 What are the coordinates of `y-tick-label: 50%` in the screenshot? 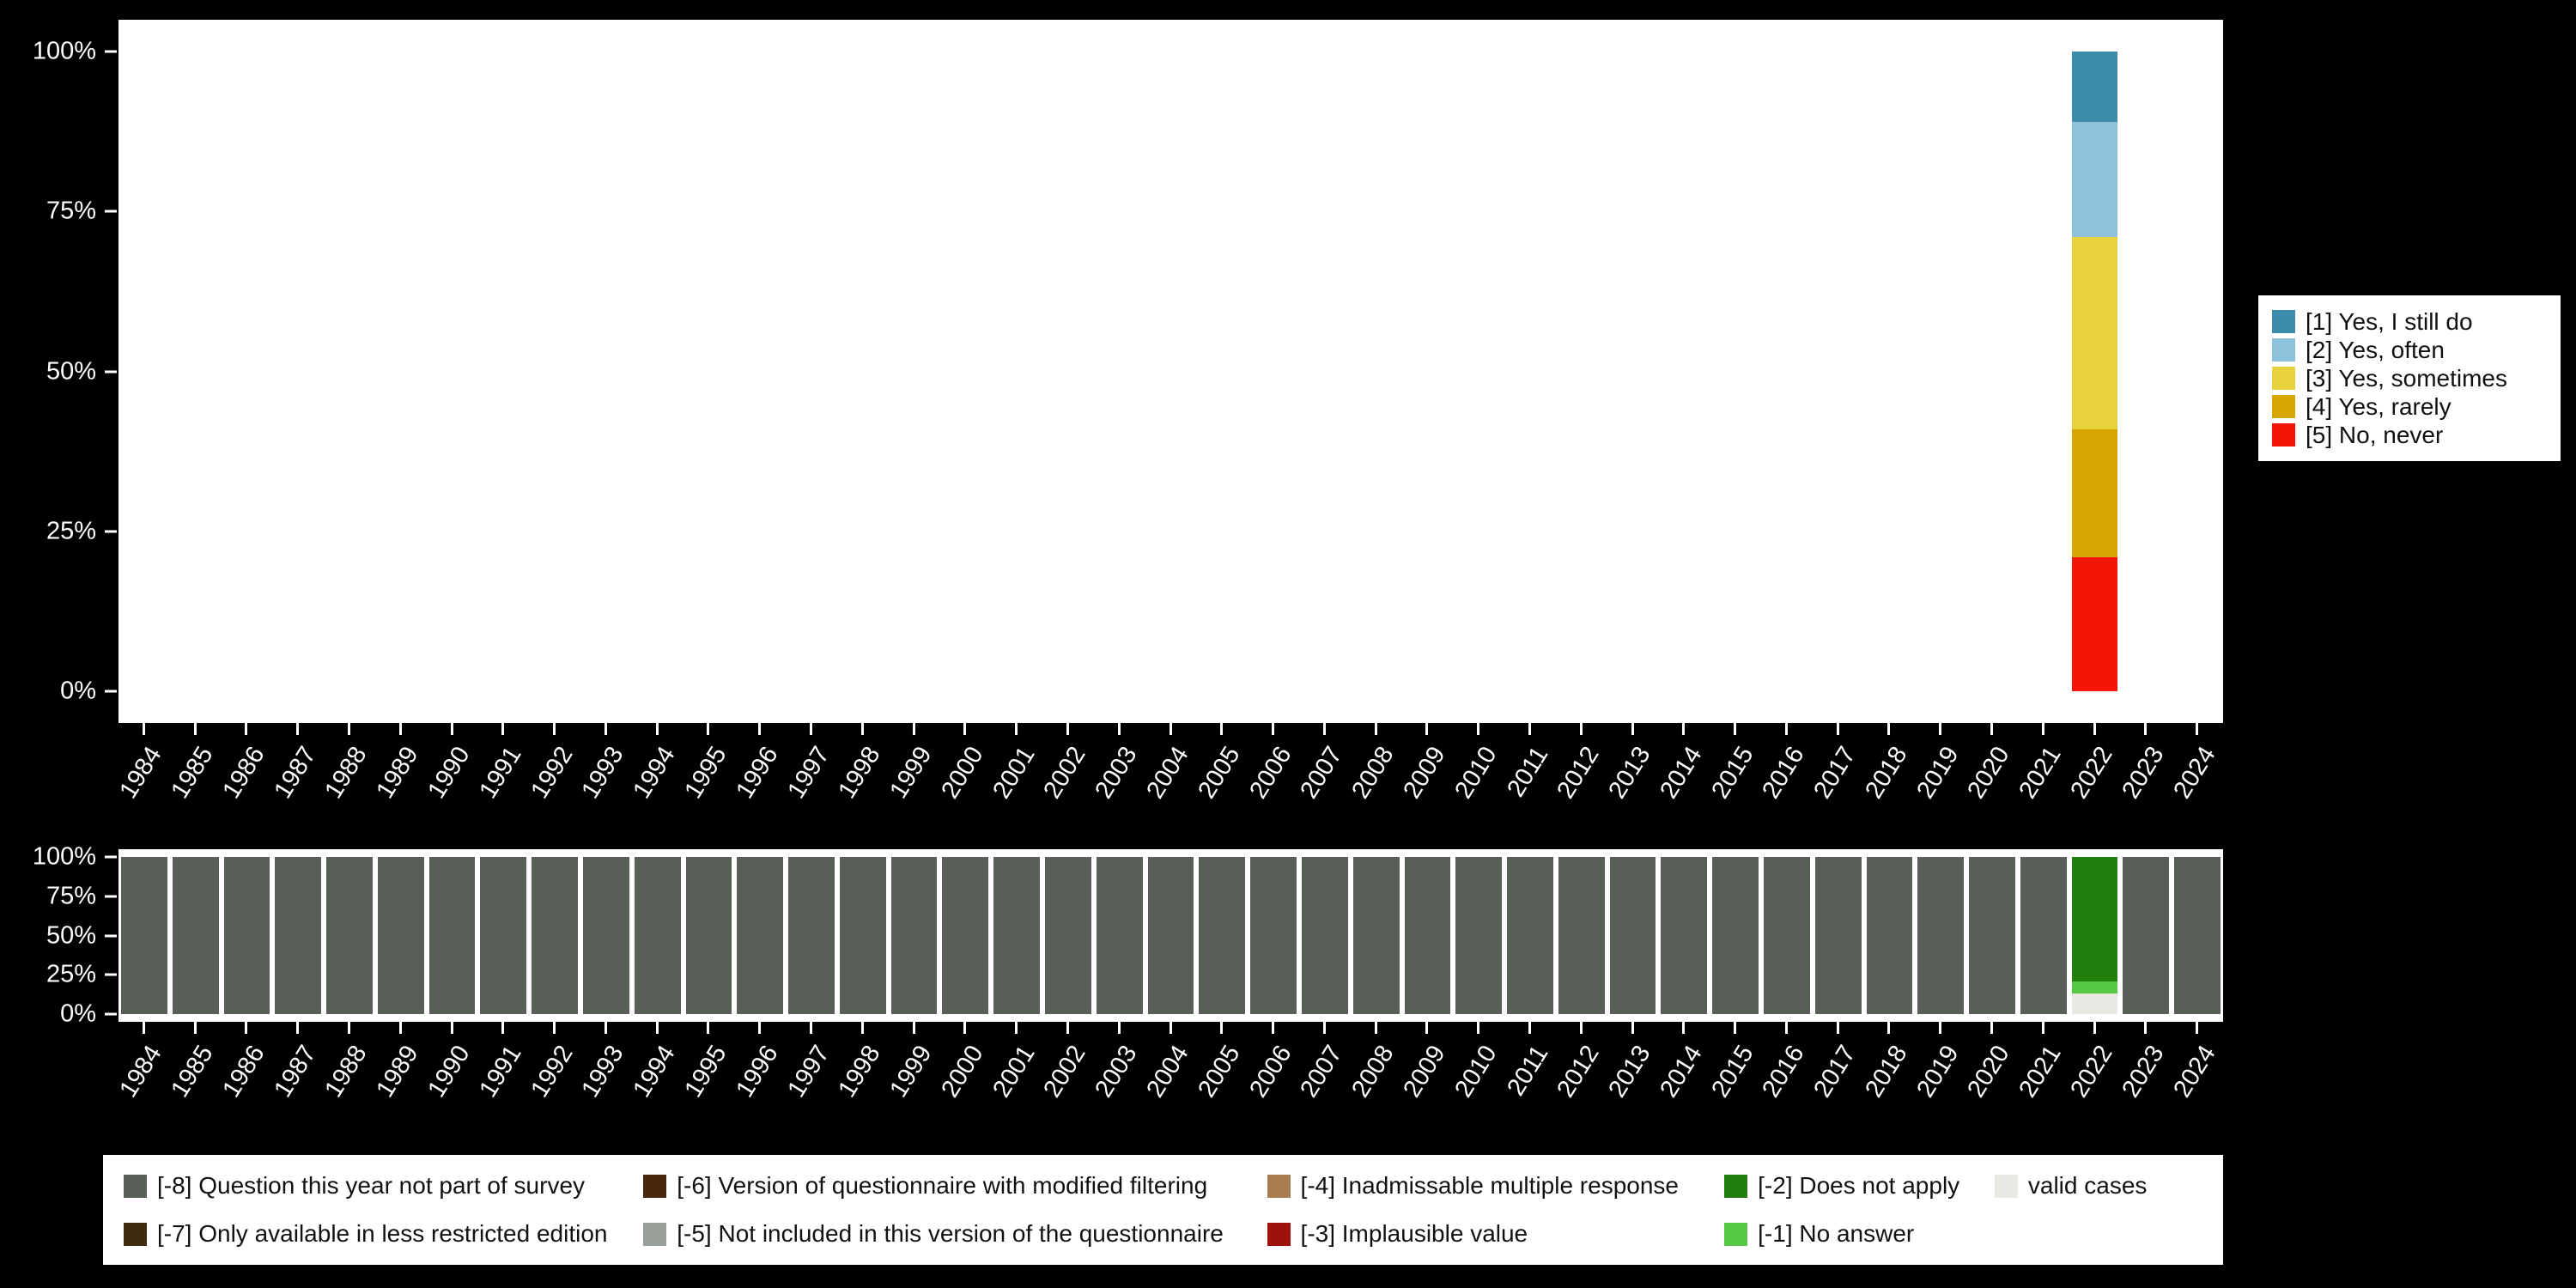 It's located at (71, 371).